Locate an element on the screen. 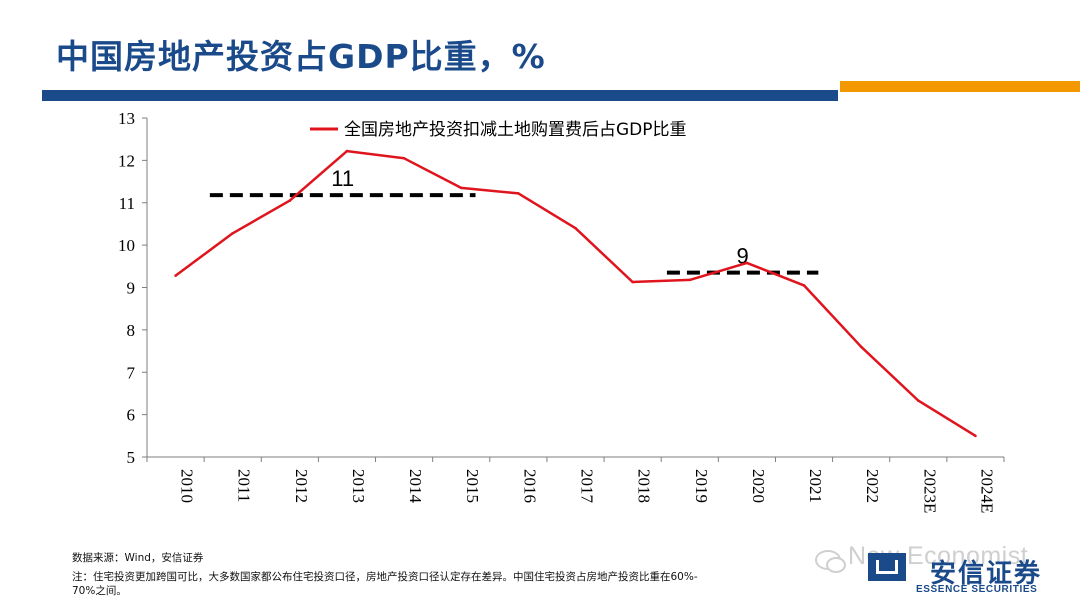 The height and width of the screenshot is (604, 1080). x-tick-label: 2013 is located at coordinates (358, 486).